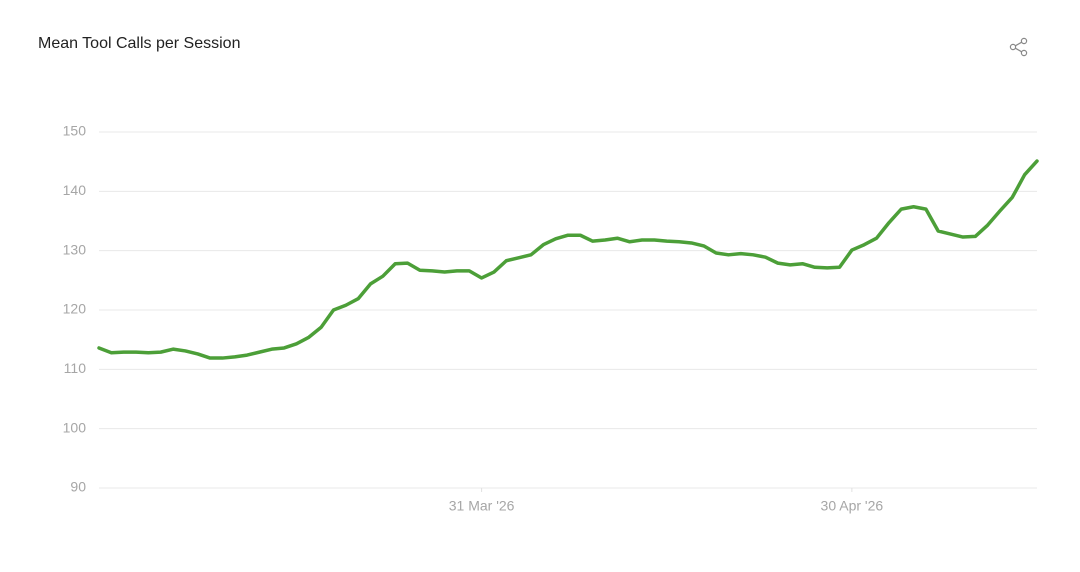  Describe the element at coordinates (852, 506) in the screenshot. I see `x-tick-label: 30 Apr '26` at that location.